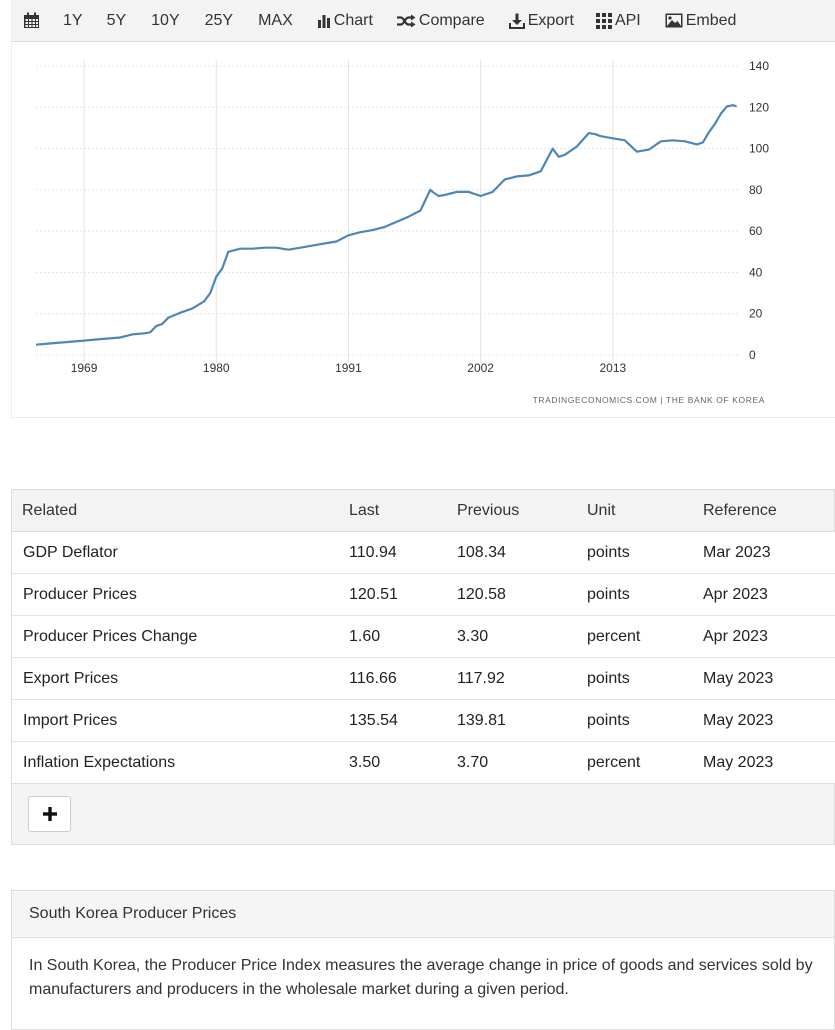  I want to click on chart-toolbar: 1Y 5Y 10Y 25Y MAX Chart Compare Export, so click(423, 21).